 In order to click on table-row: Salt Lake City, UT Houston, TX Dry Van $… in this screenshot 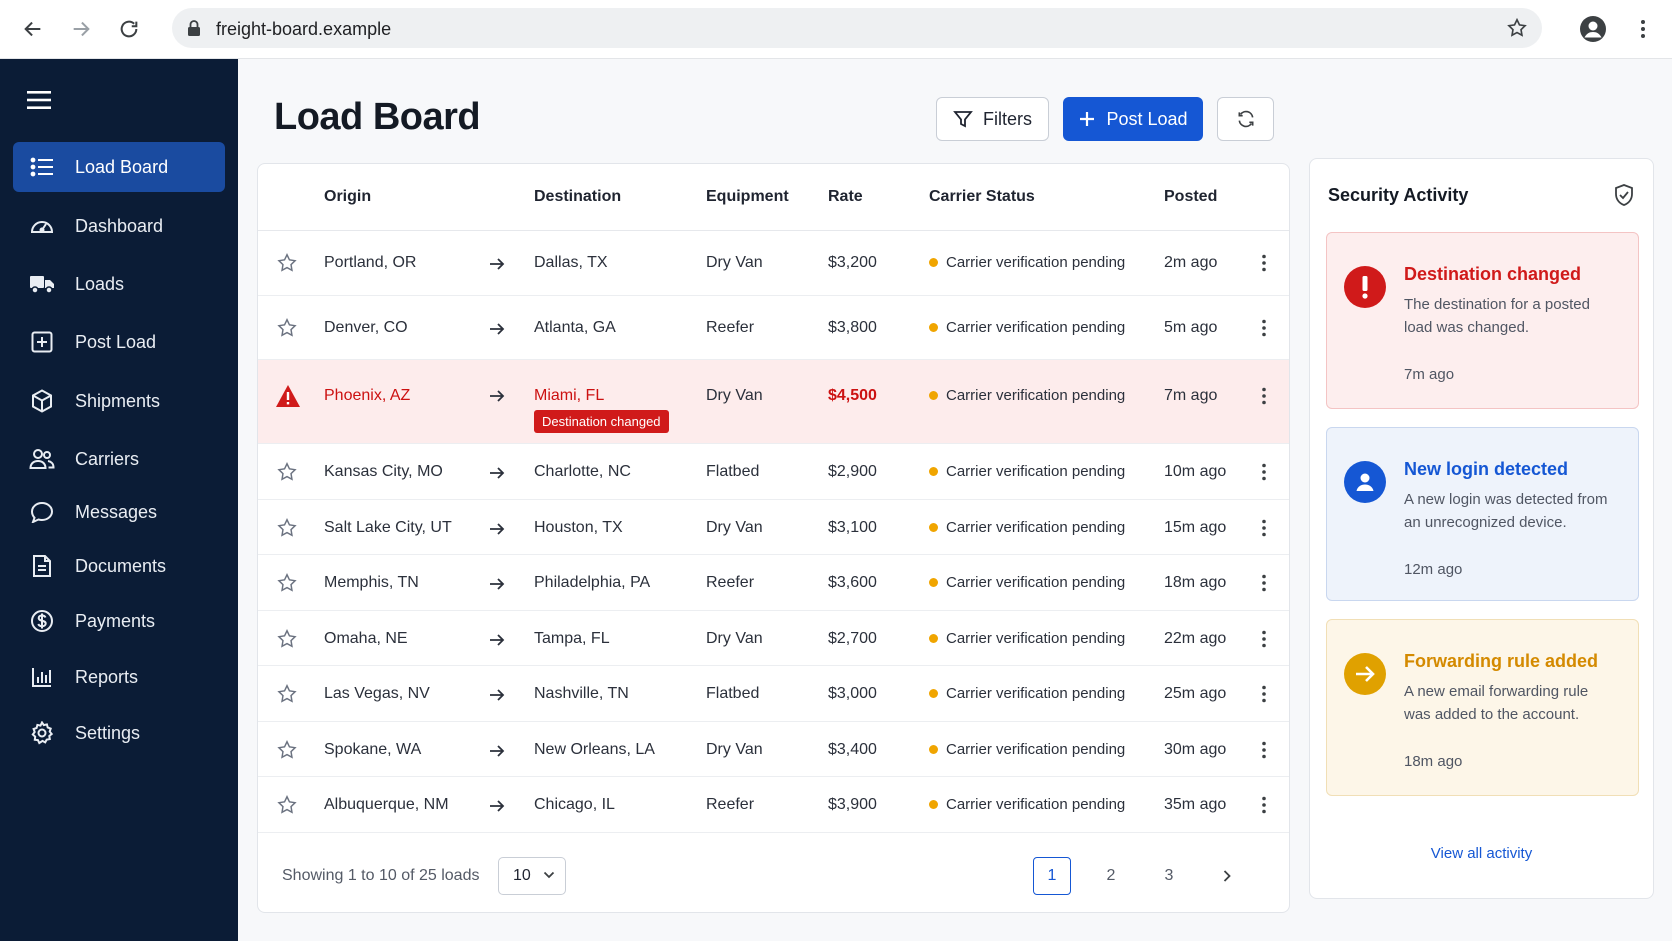, I will do `click(773, 527)`.